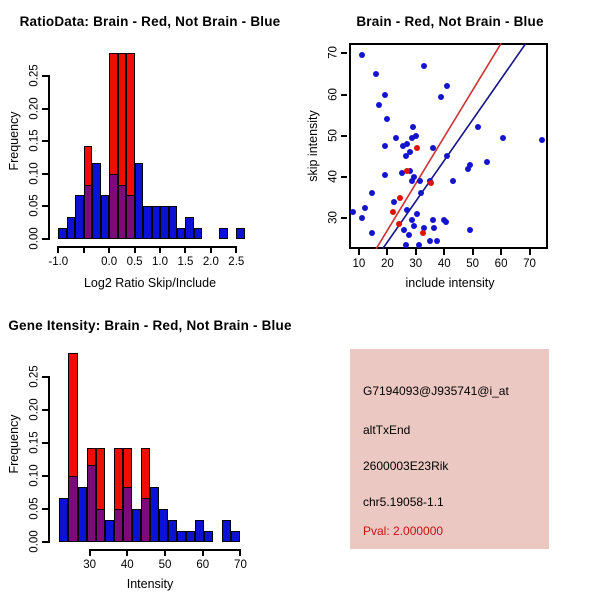 This screenshot has width=600, height=600. I want to click on pval-text: Pval: 2.000000, so click(403, 531).